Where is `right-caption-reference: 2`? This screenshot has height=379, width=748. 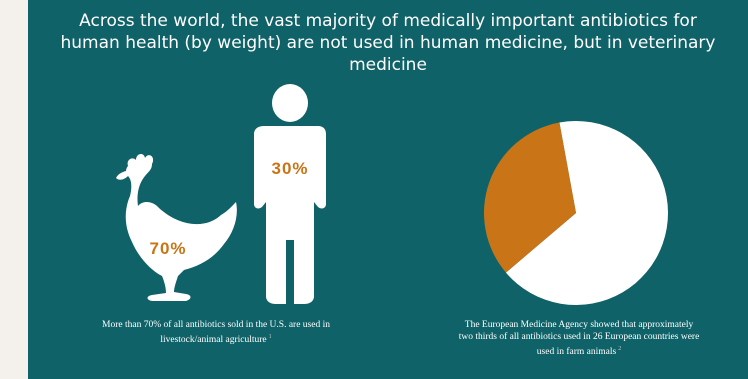
right-caption-reference: 2 is located at coordinates (620, 349).